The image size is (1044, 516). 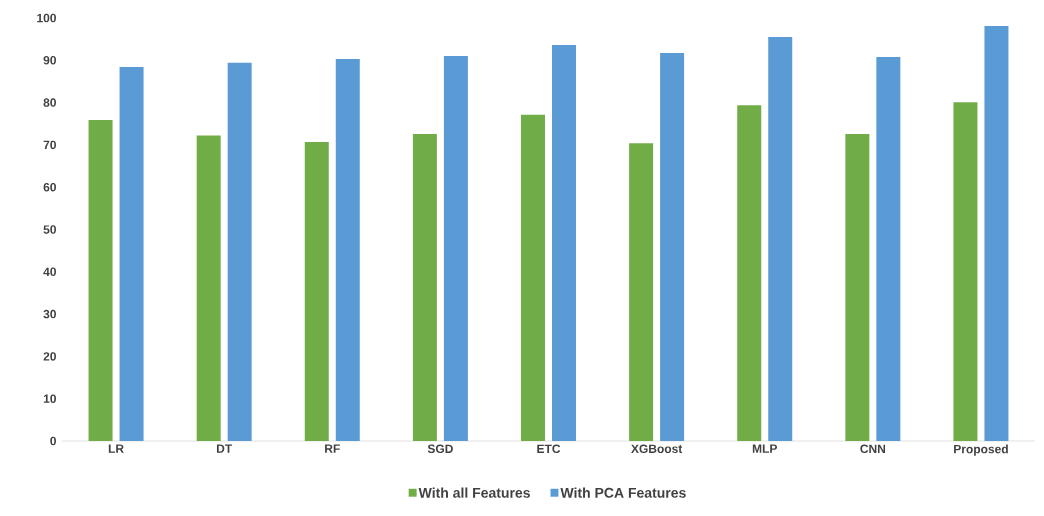 I want to click on legend-label: With PCA Features, so click(x=623, y=492).